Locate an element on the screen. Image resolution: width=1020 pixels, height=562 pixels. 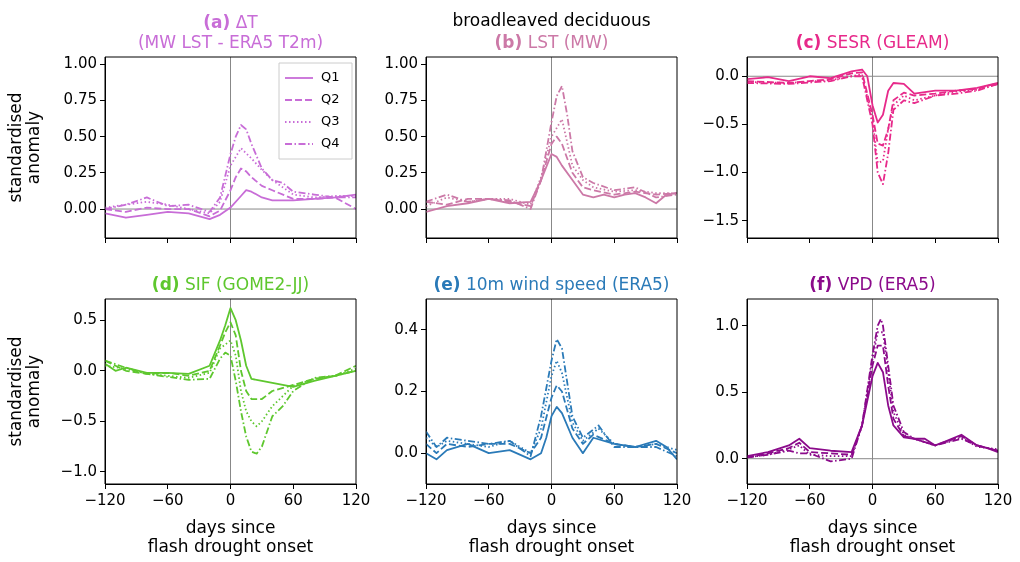
legend-label: Q4 is located at coordinates (330, 143).